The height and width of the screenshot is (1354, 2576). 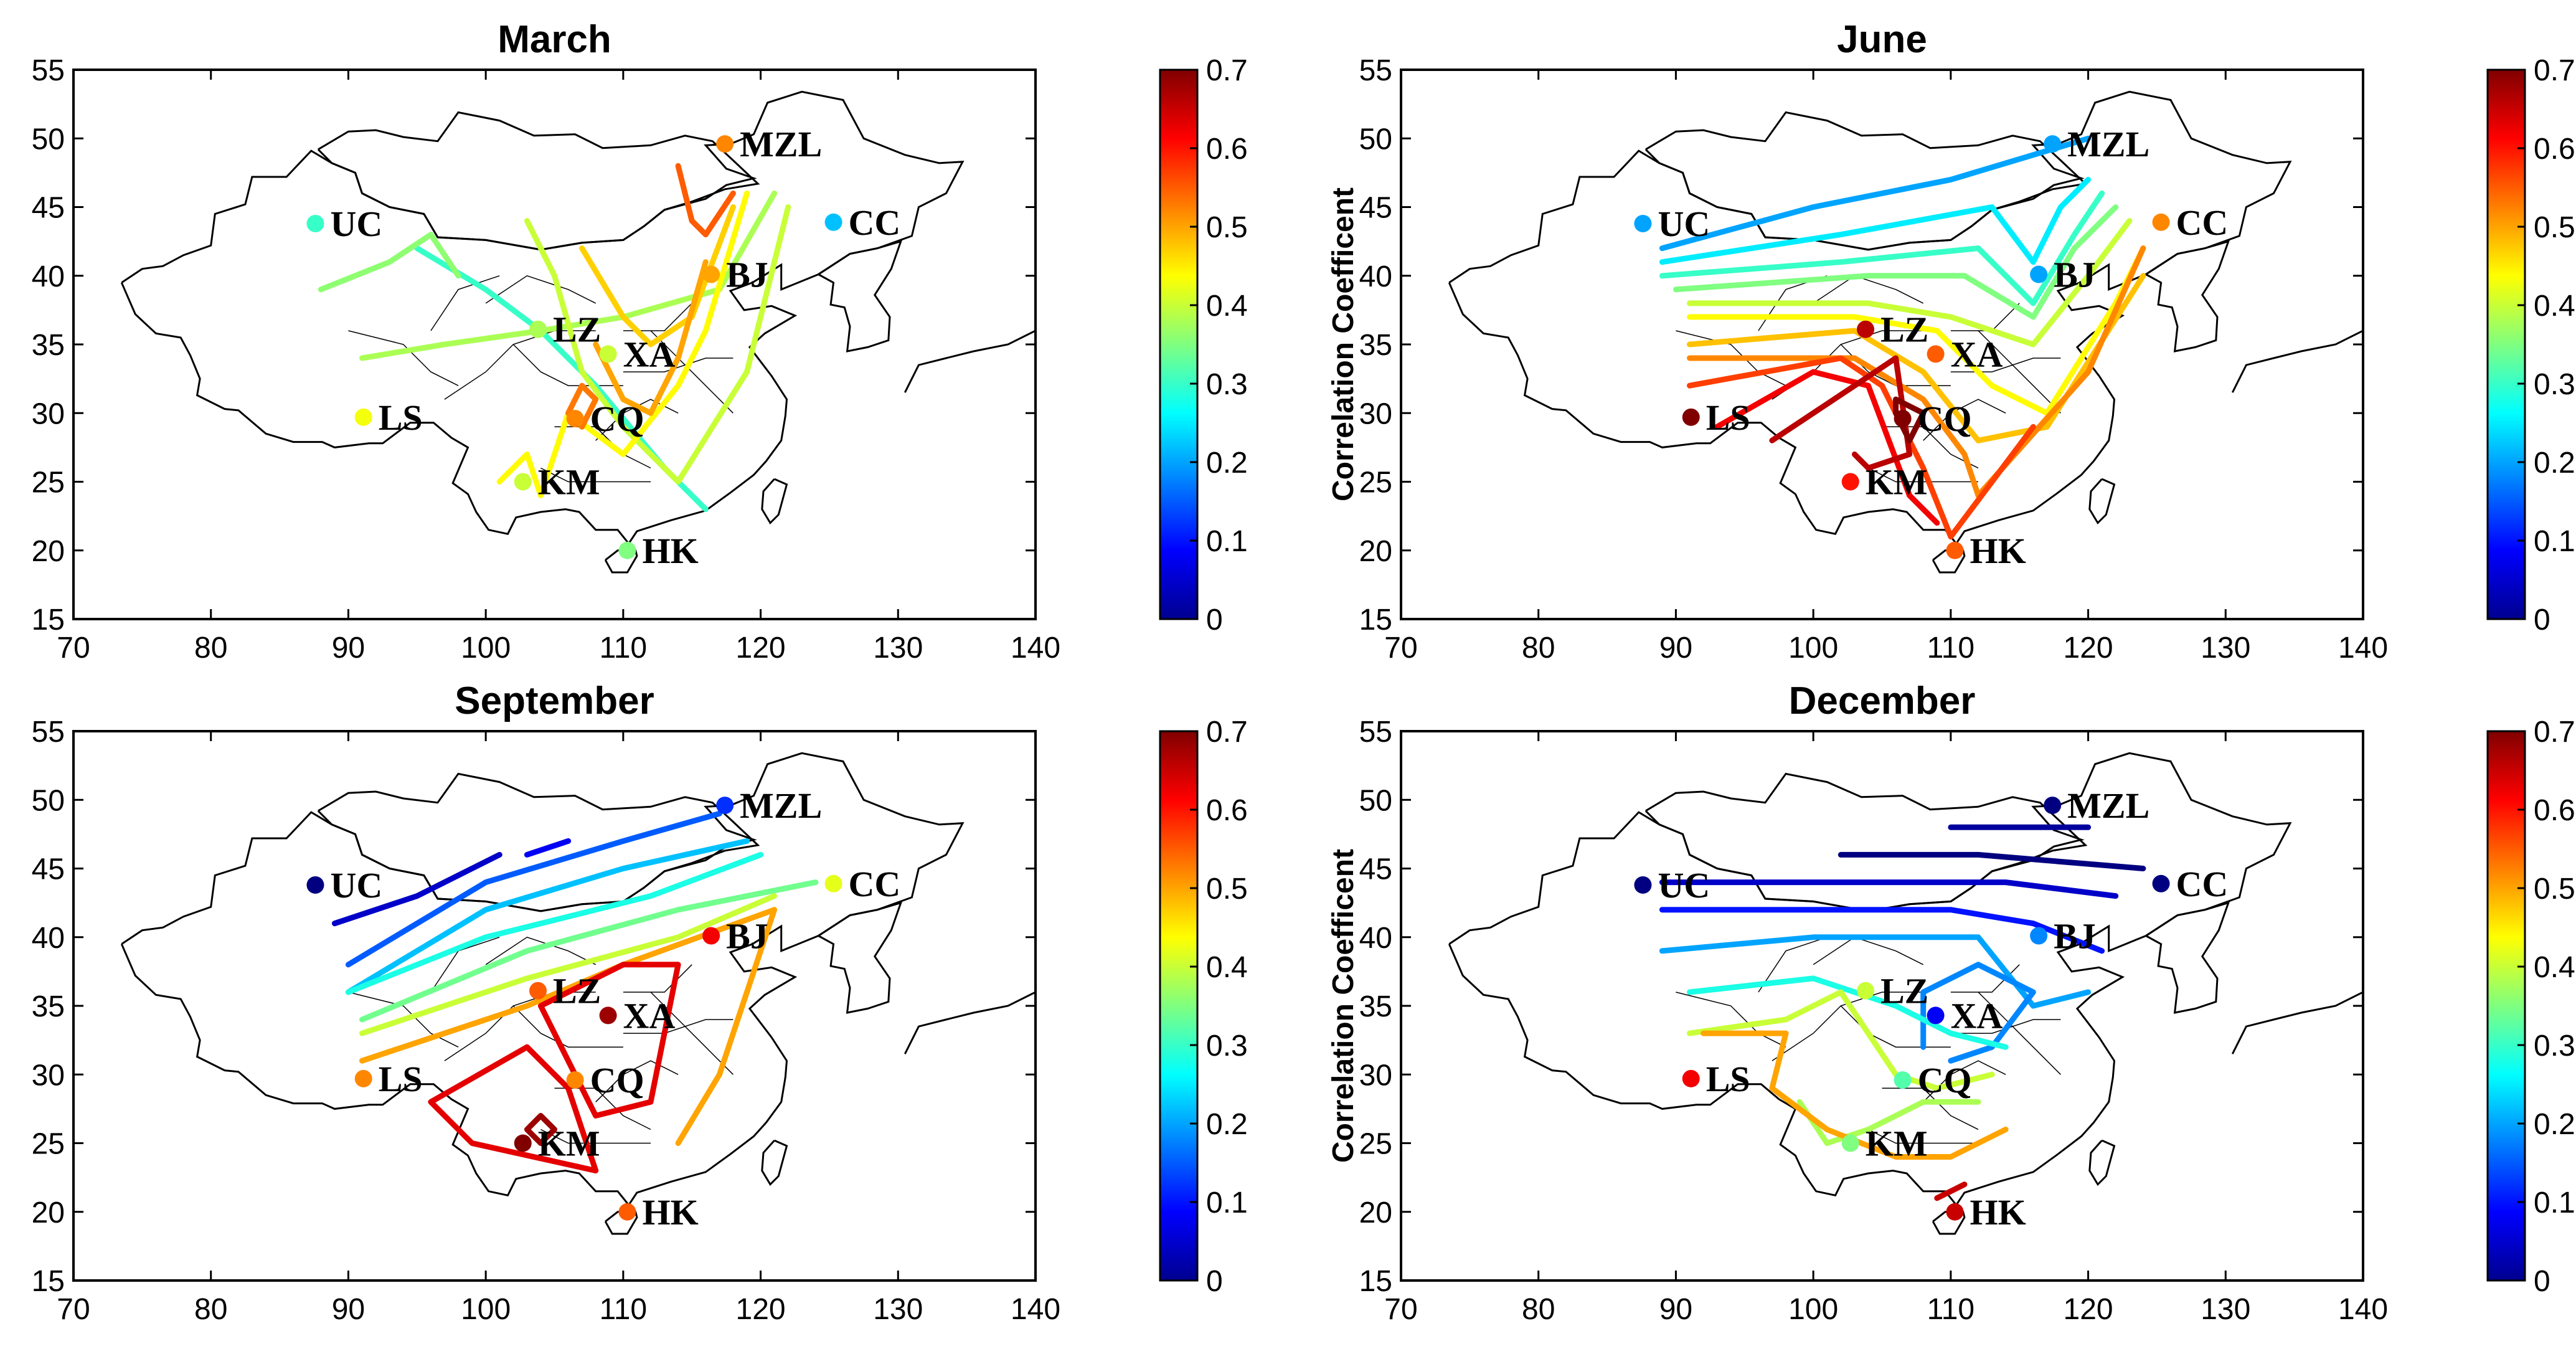 What do you see at coordinates (1227, 463) in the screenshot?
I see `colorbar-tick-label: 0.2` at bounding box center [1227, 463].